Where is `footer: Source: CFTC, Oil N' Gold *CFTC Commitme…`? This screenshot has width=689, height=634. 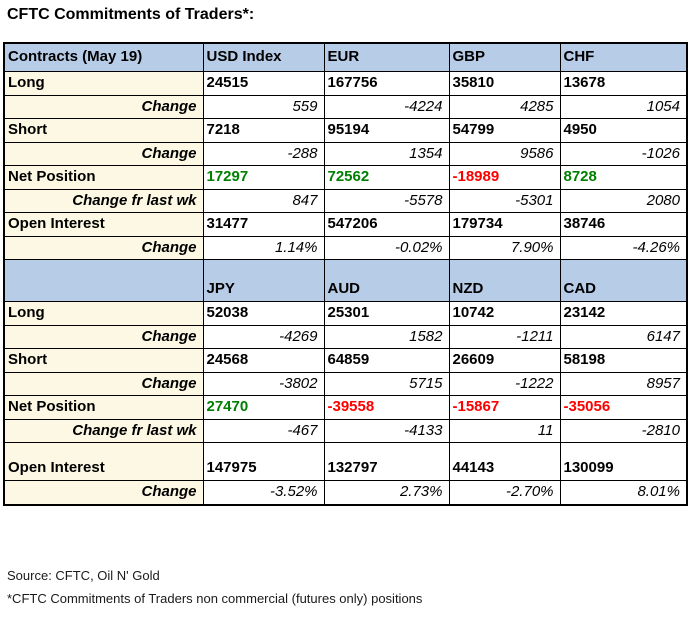
footer: Source: CFTC, Oil N' Gold *CFTC Commitme… is located at coordinates (214, 591).